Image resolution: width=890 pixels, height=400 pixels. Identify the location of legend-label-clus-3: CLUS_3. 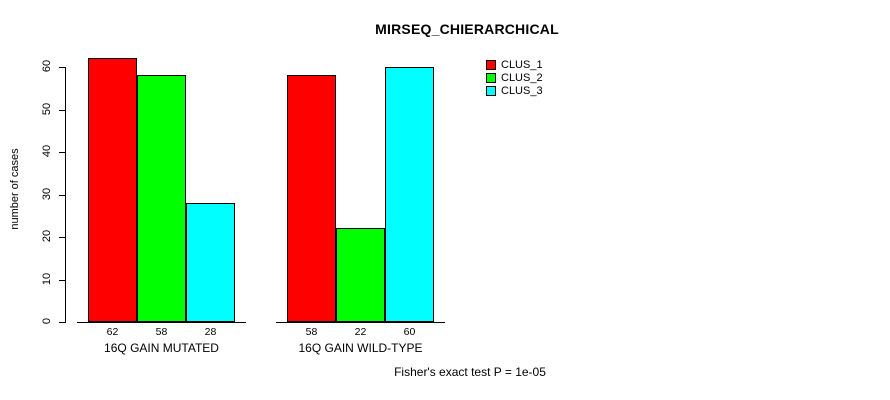
(522, 91).